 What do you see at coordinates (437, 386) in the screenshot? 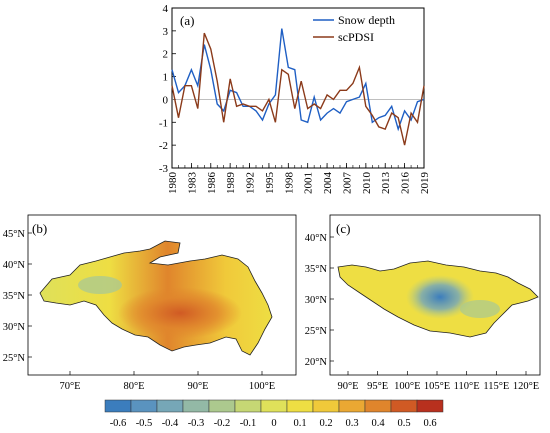
I see `map-x-tick-label: 105°E` at bounding box center [437, 386].